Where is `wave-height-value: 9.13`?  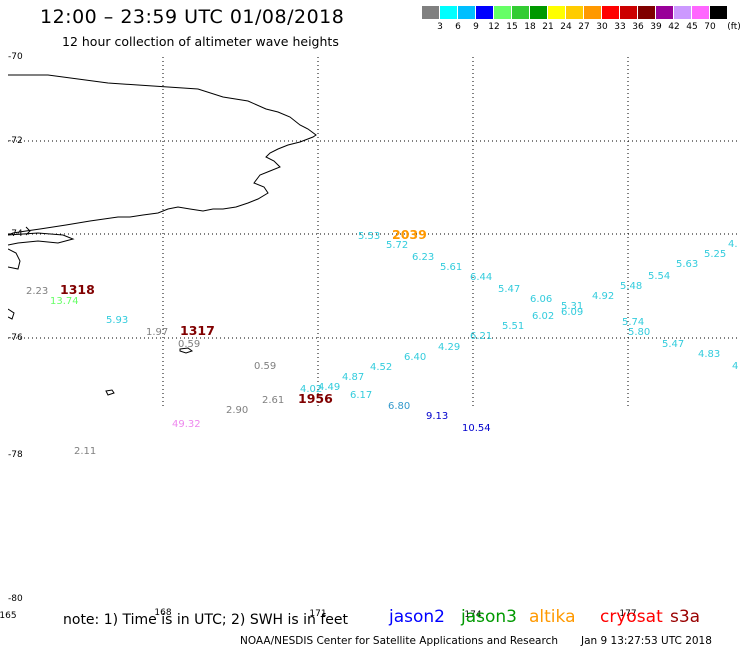 wave-height-value: 9.13 is located at coordinates (437, 416).